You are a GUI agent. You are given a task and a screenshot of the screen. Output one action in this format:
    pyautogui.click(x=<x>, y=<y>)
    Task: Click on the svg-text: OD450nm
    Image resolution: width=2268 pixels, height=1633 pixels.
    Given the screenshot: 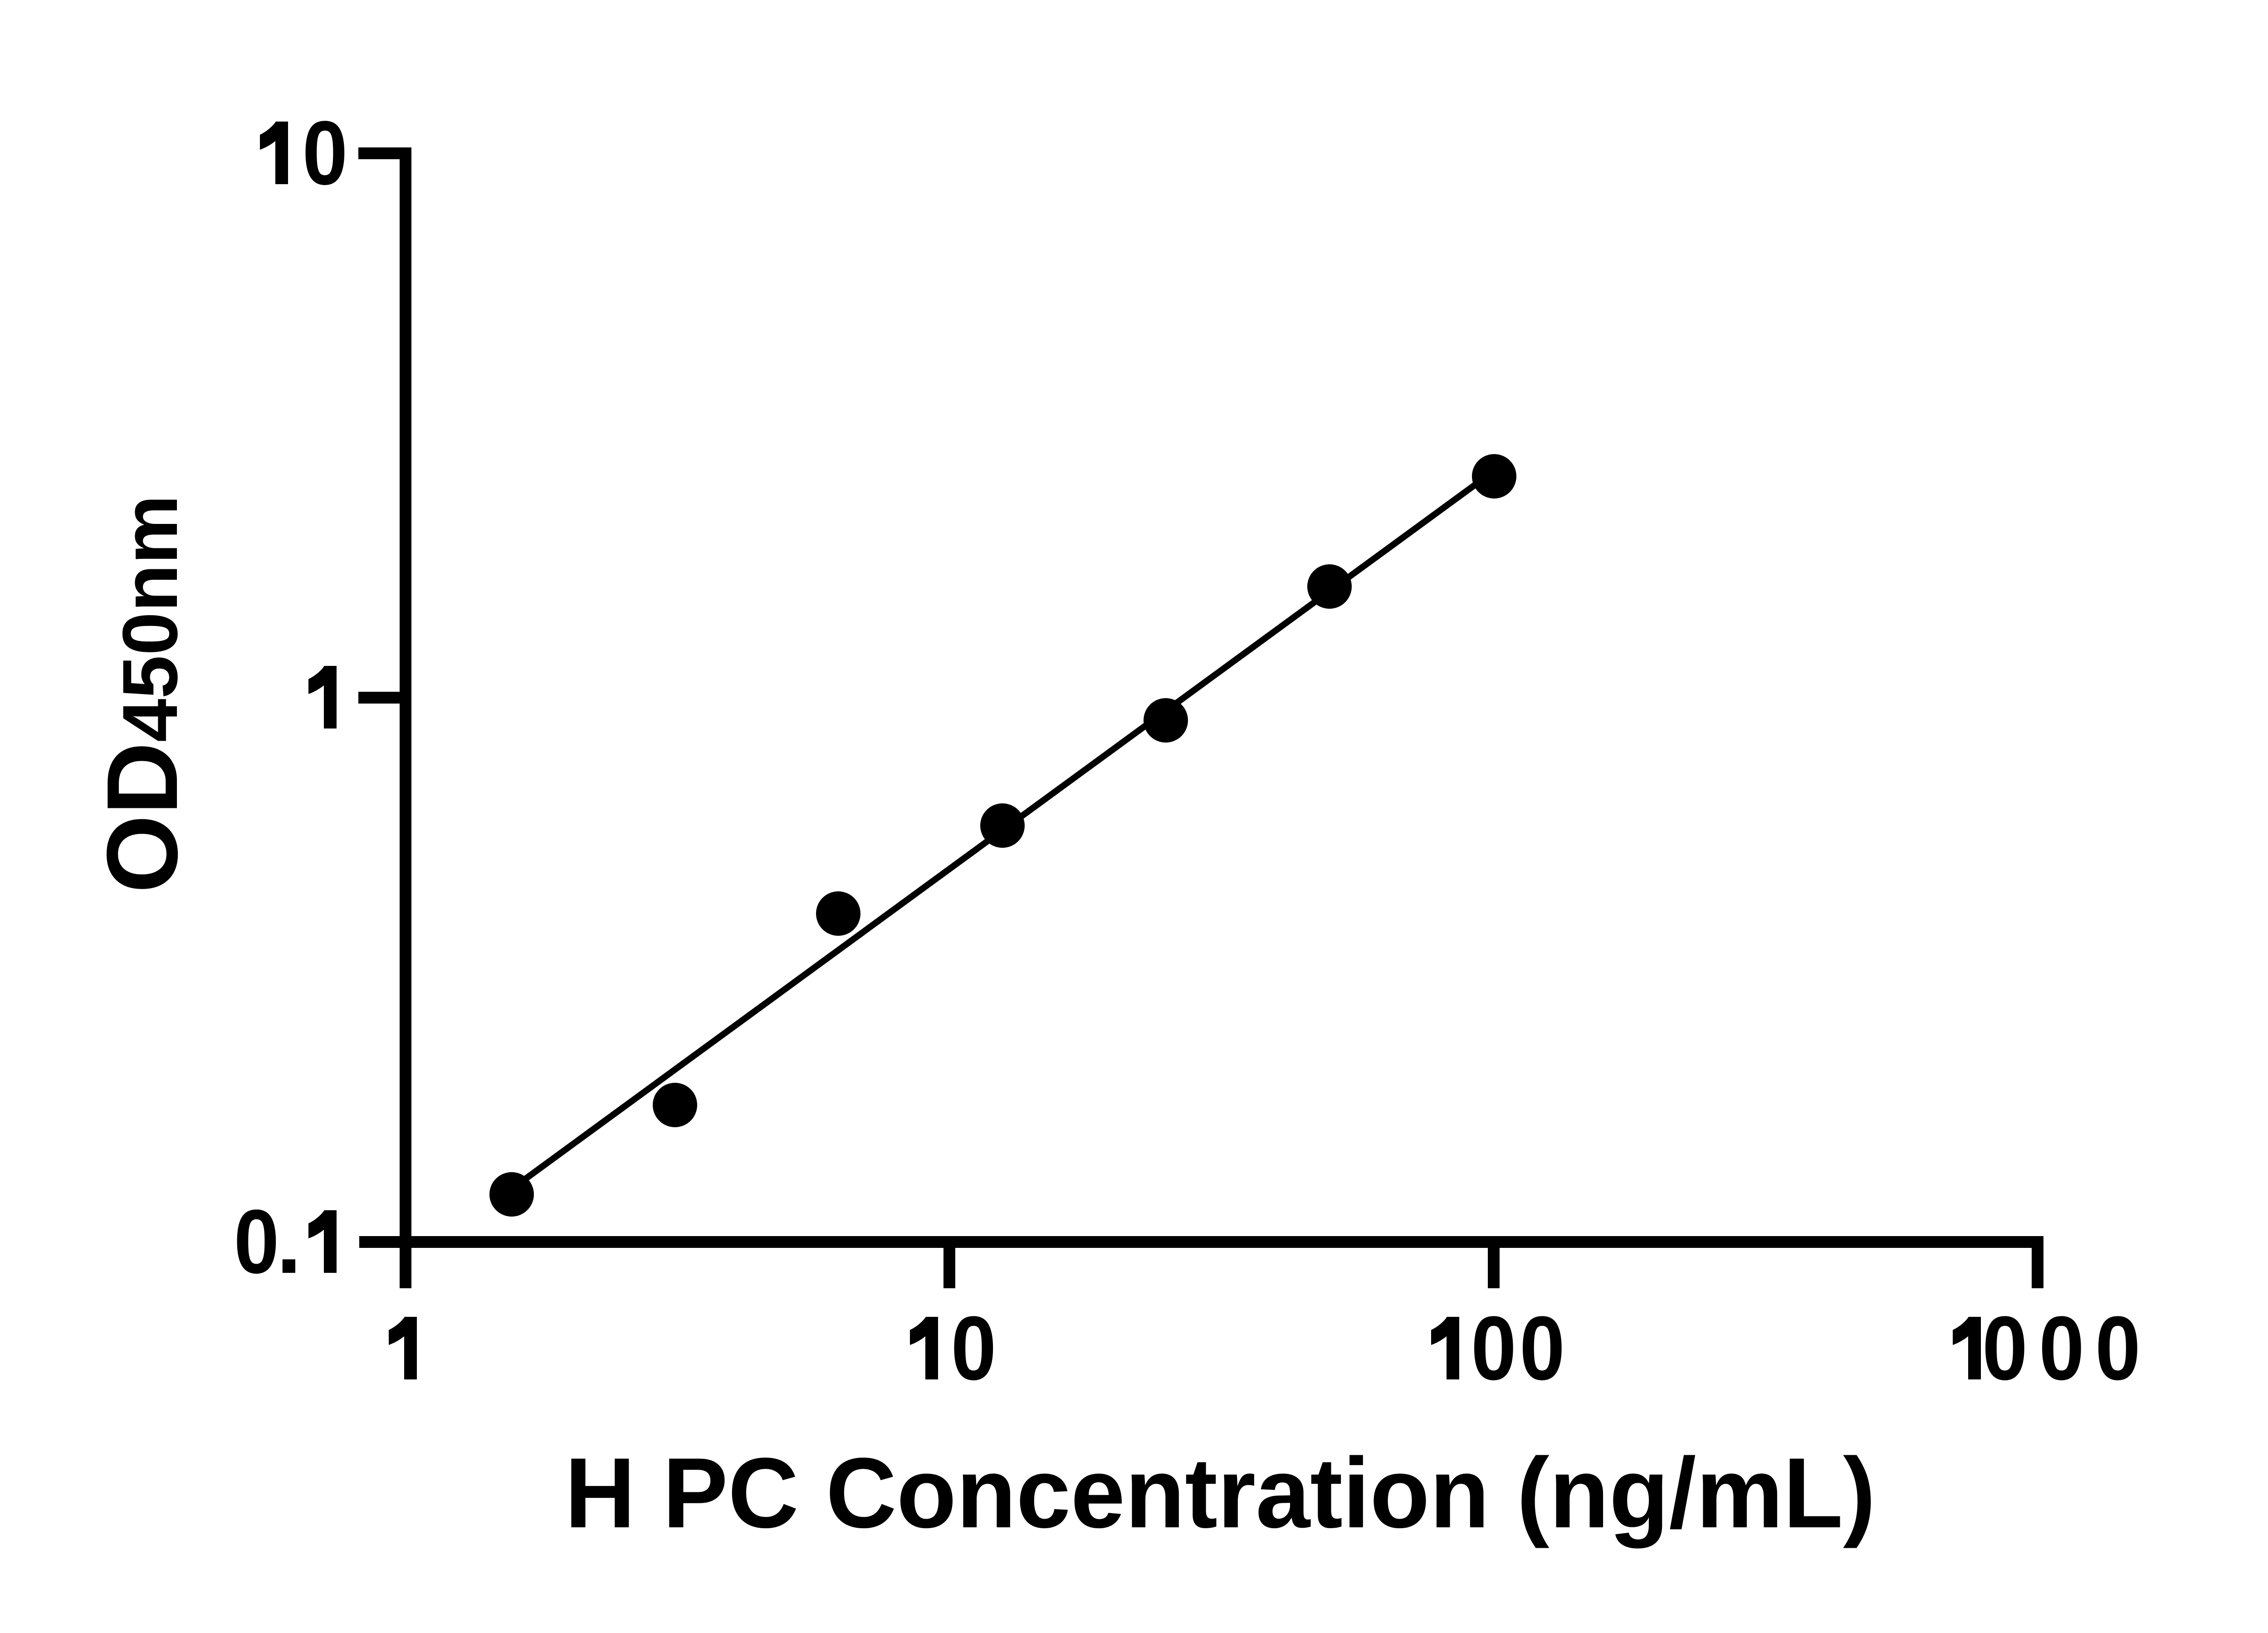 What is the action you would take?
    pyautogui.click(x=143, y=694)
    